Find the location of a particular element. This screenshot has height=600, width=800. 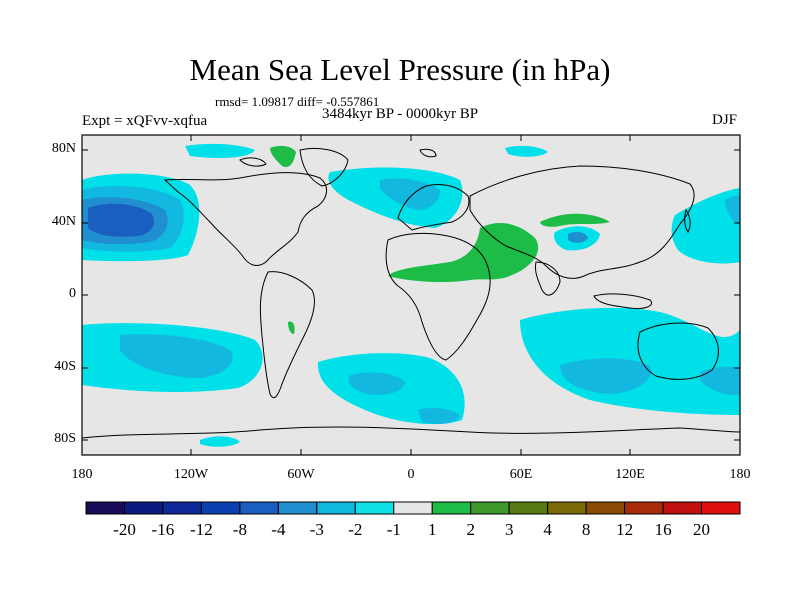

colorbar-label: 20 is located at coordinates (701, 529).